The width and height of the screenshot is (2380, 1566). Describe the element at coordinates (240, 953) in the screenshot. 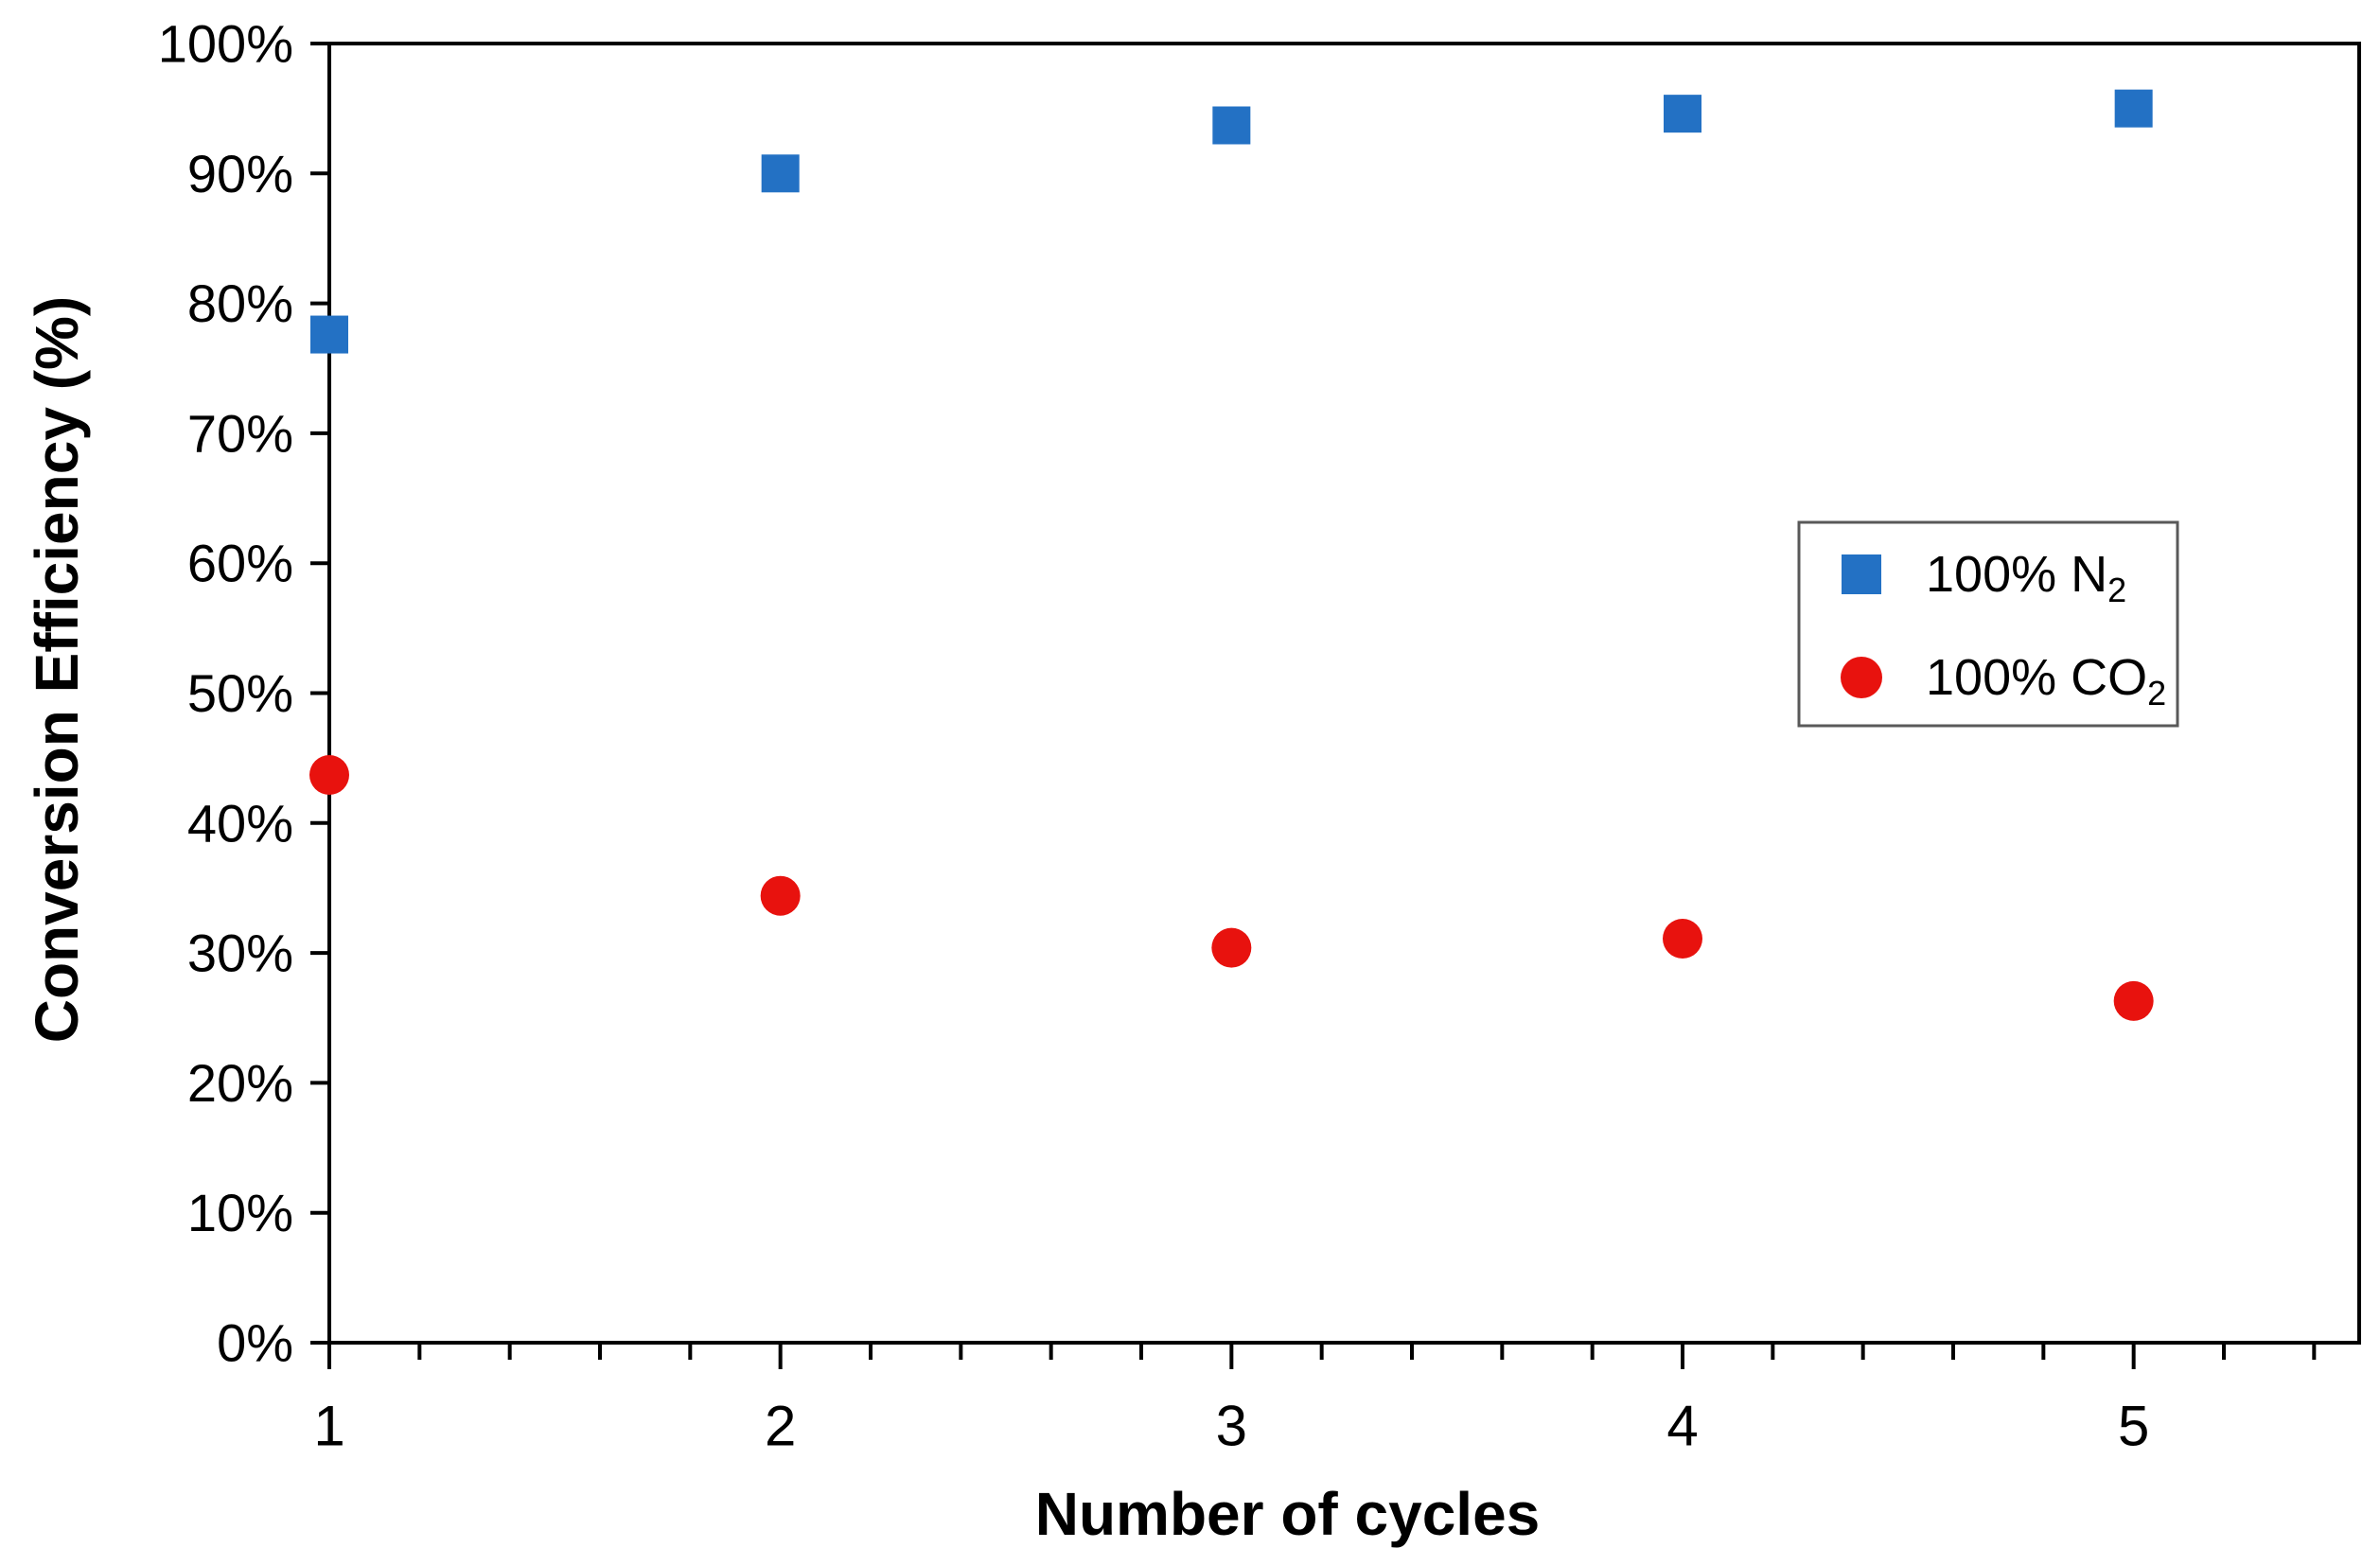

I see `y-tick-label: 30%` at that location.